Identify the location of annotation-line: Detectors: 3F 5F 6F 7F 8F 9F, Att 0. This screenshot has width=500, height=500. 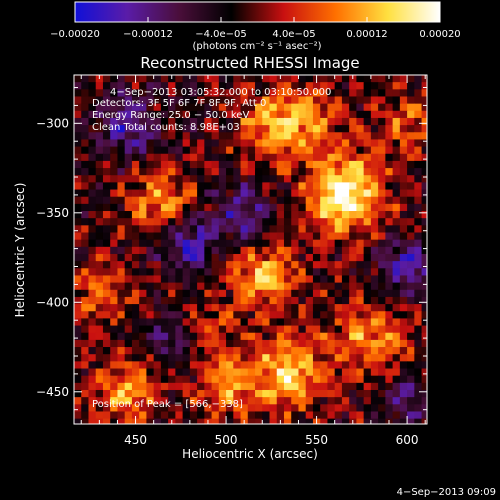
(179, 103).